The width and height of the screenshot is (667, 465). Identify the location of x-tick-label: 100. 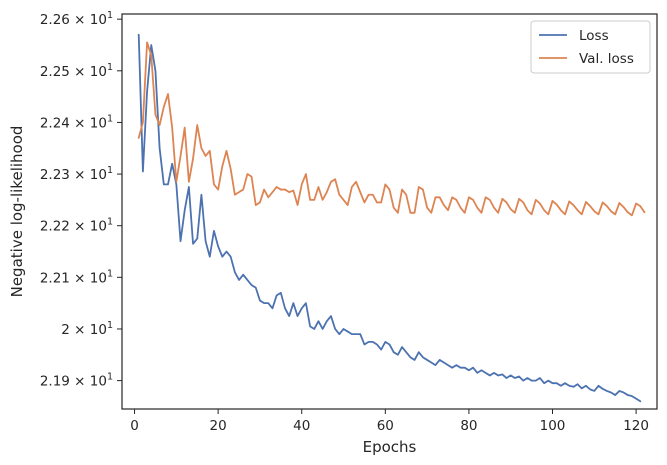
(553, 426).